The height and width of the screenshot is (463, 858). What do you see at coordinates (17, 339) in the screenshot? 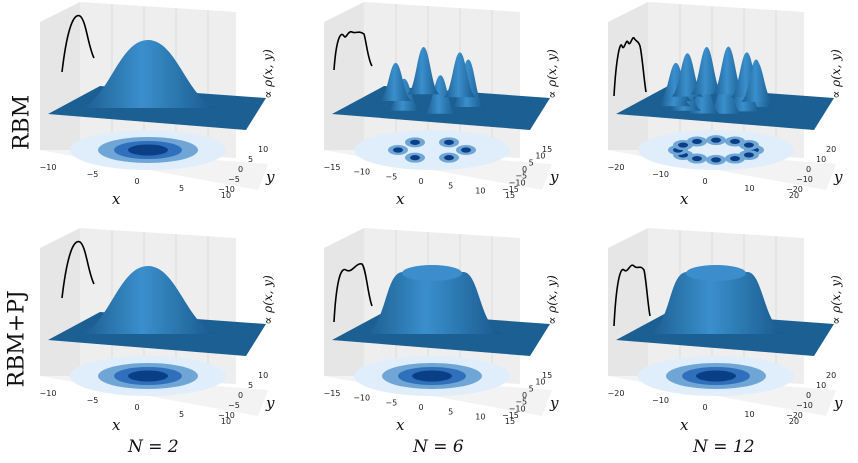
I see `row-label-rbm-pj: RBM+PJ` at bounding box center [17, 339].